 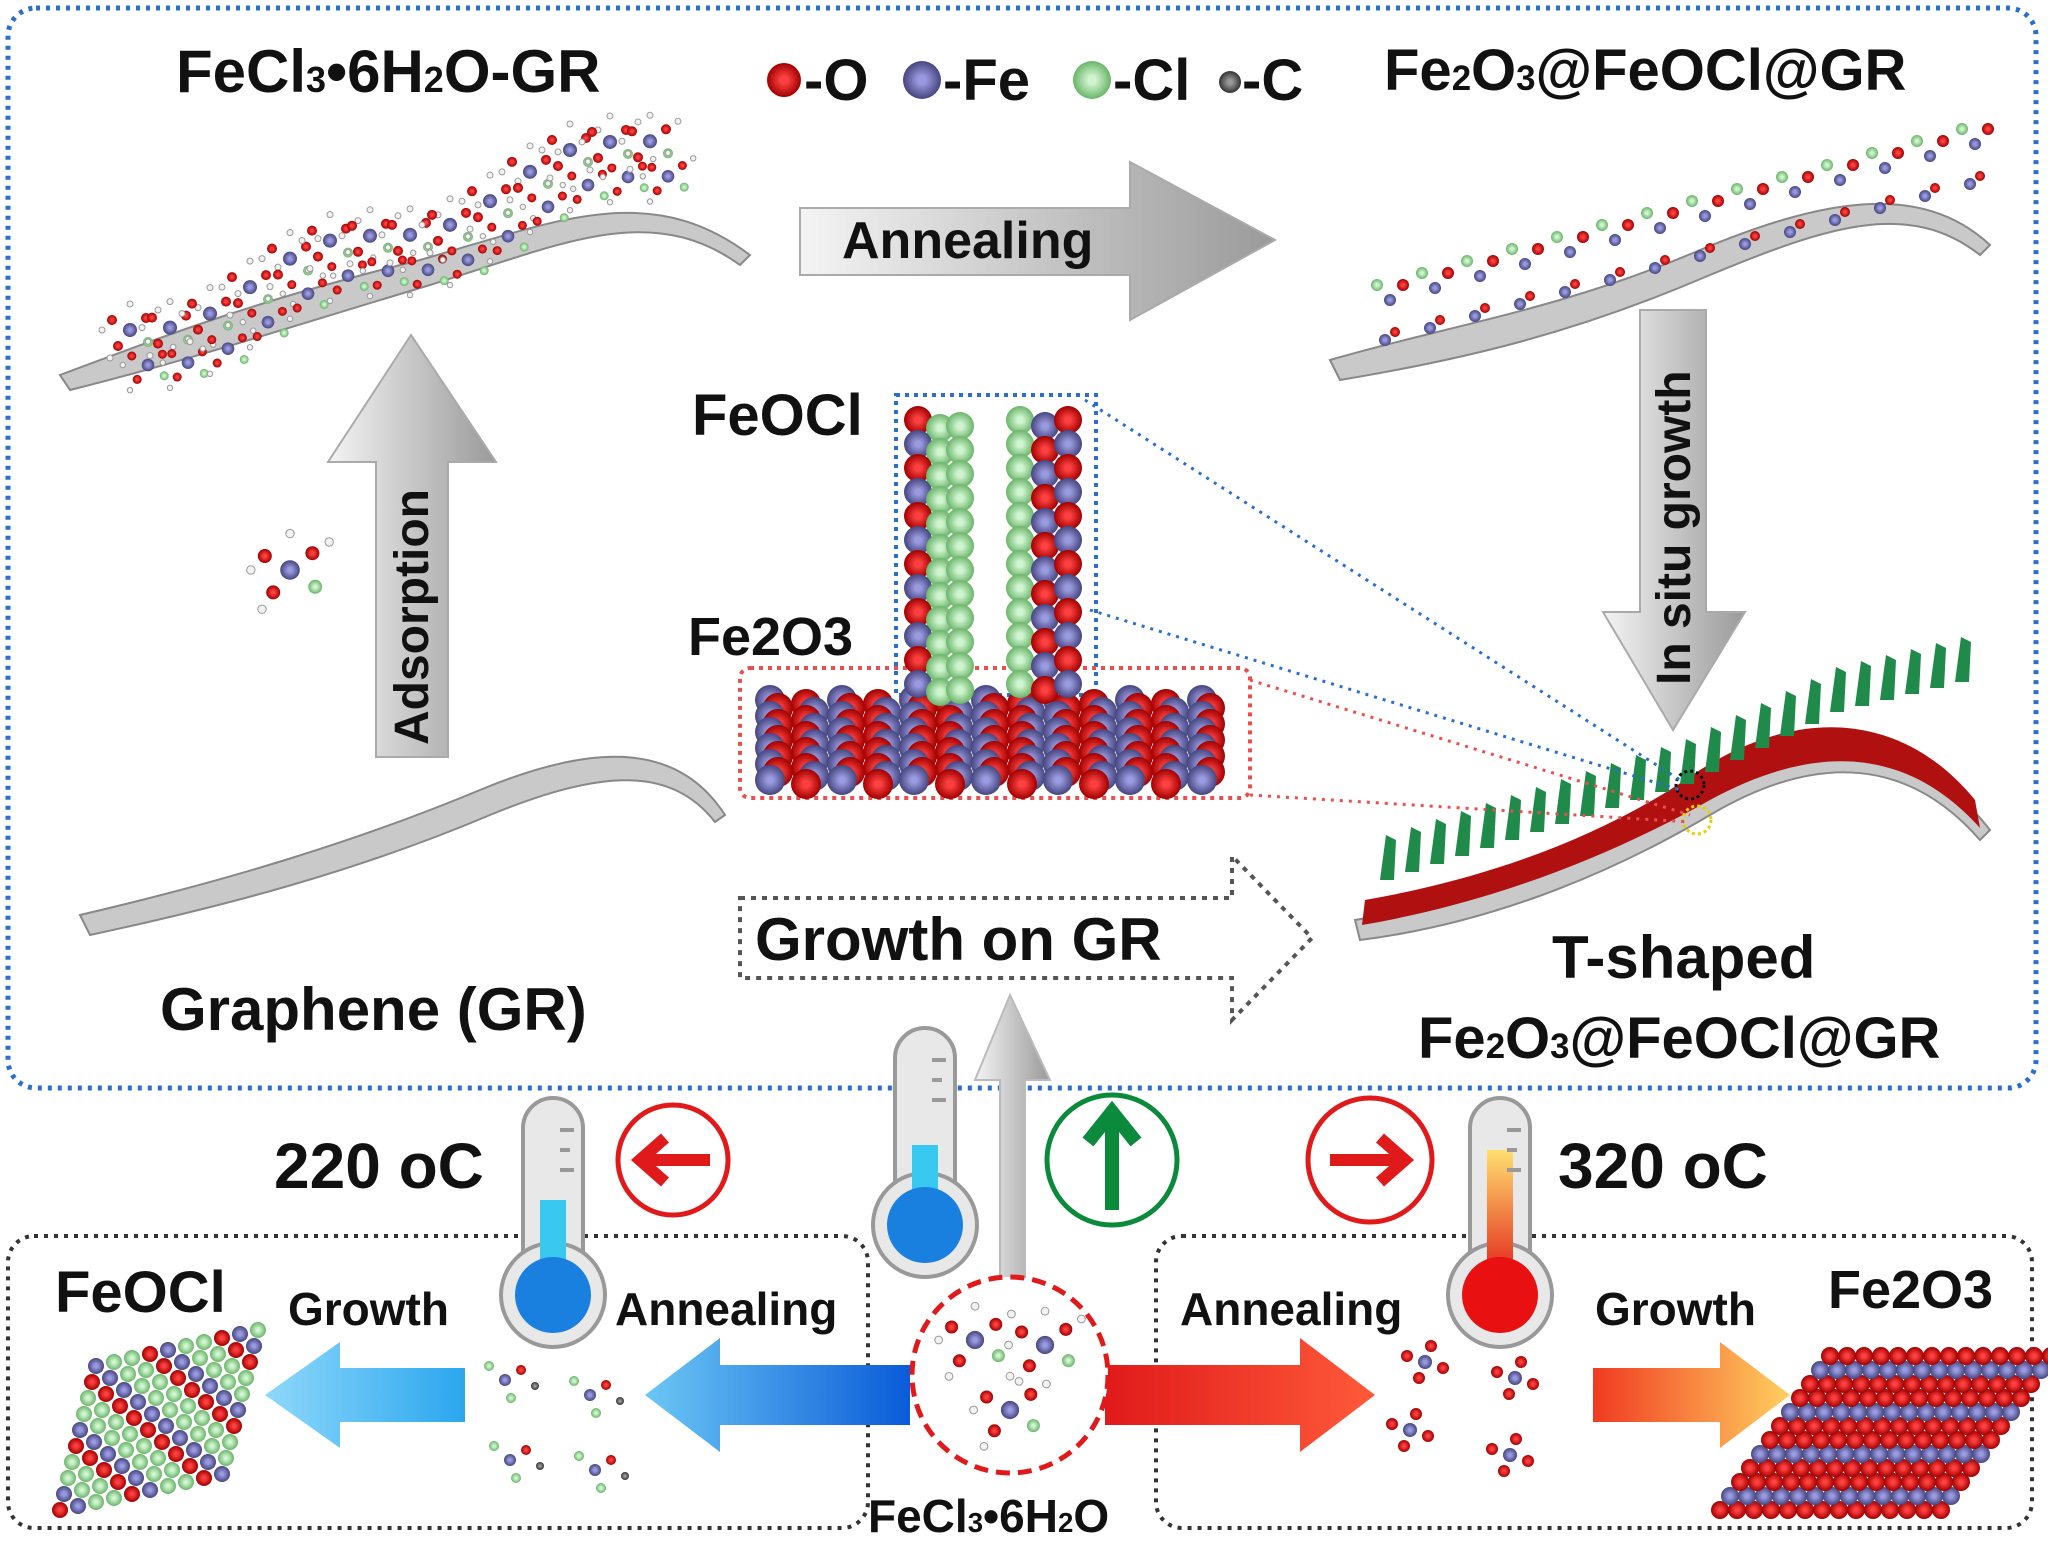 I want to click on fe2o3-highlight-box, so click(x=995, y=733).